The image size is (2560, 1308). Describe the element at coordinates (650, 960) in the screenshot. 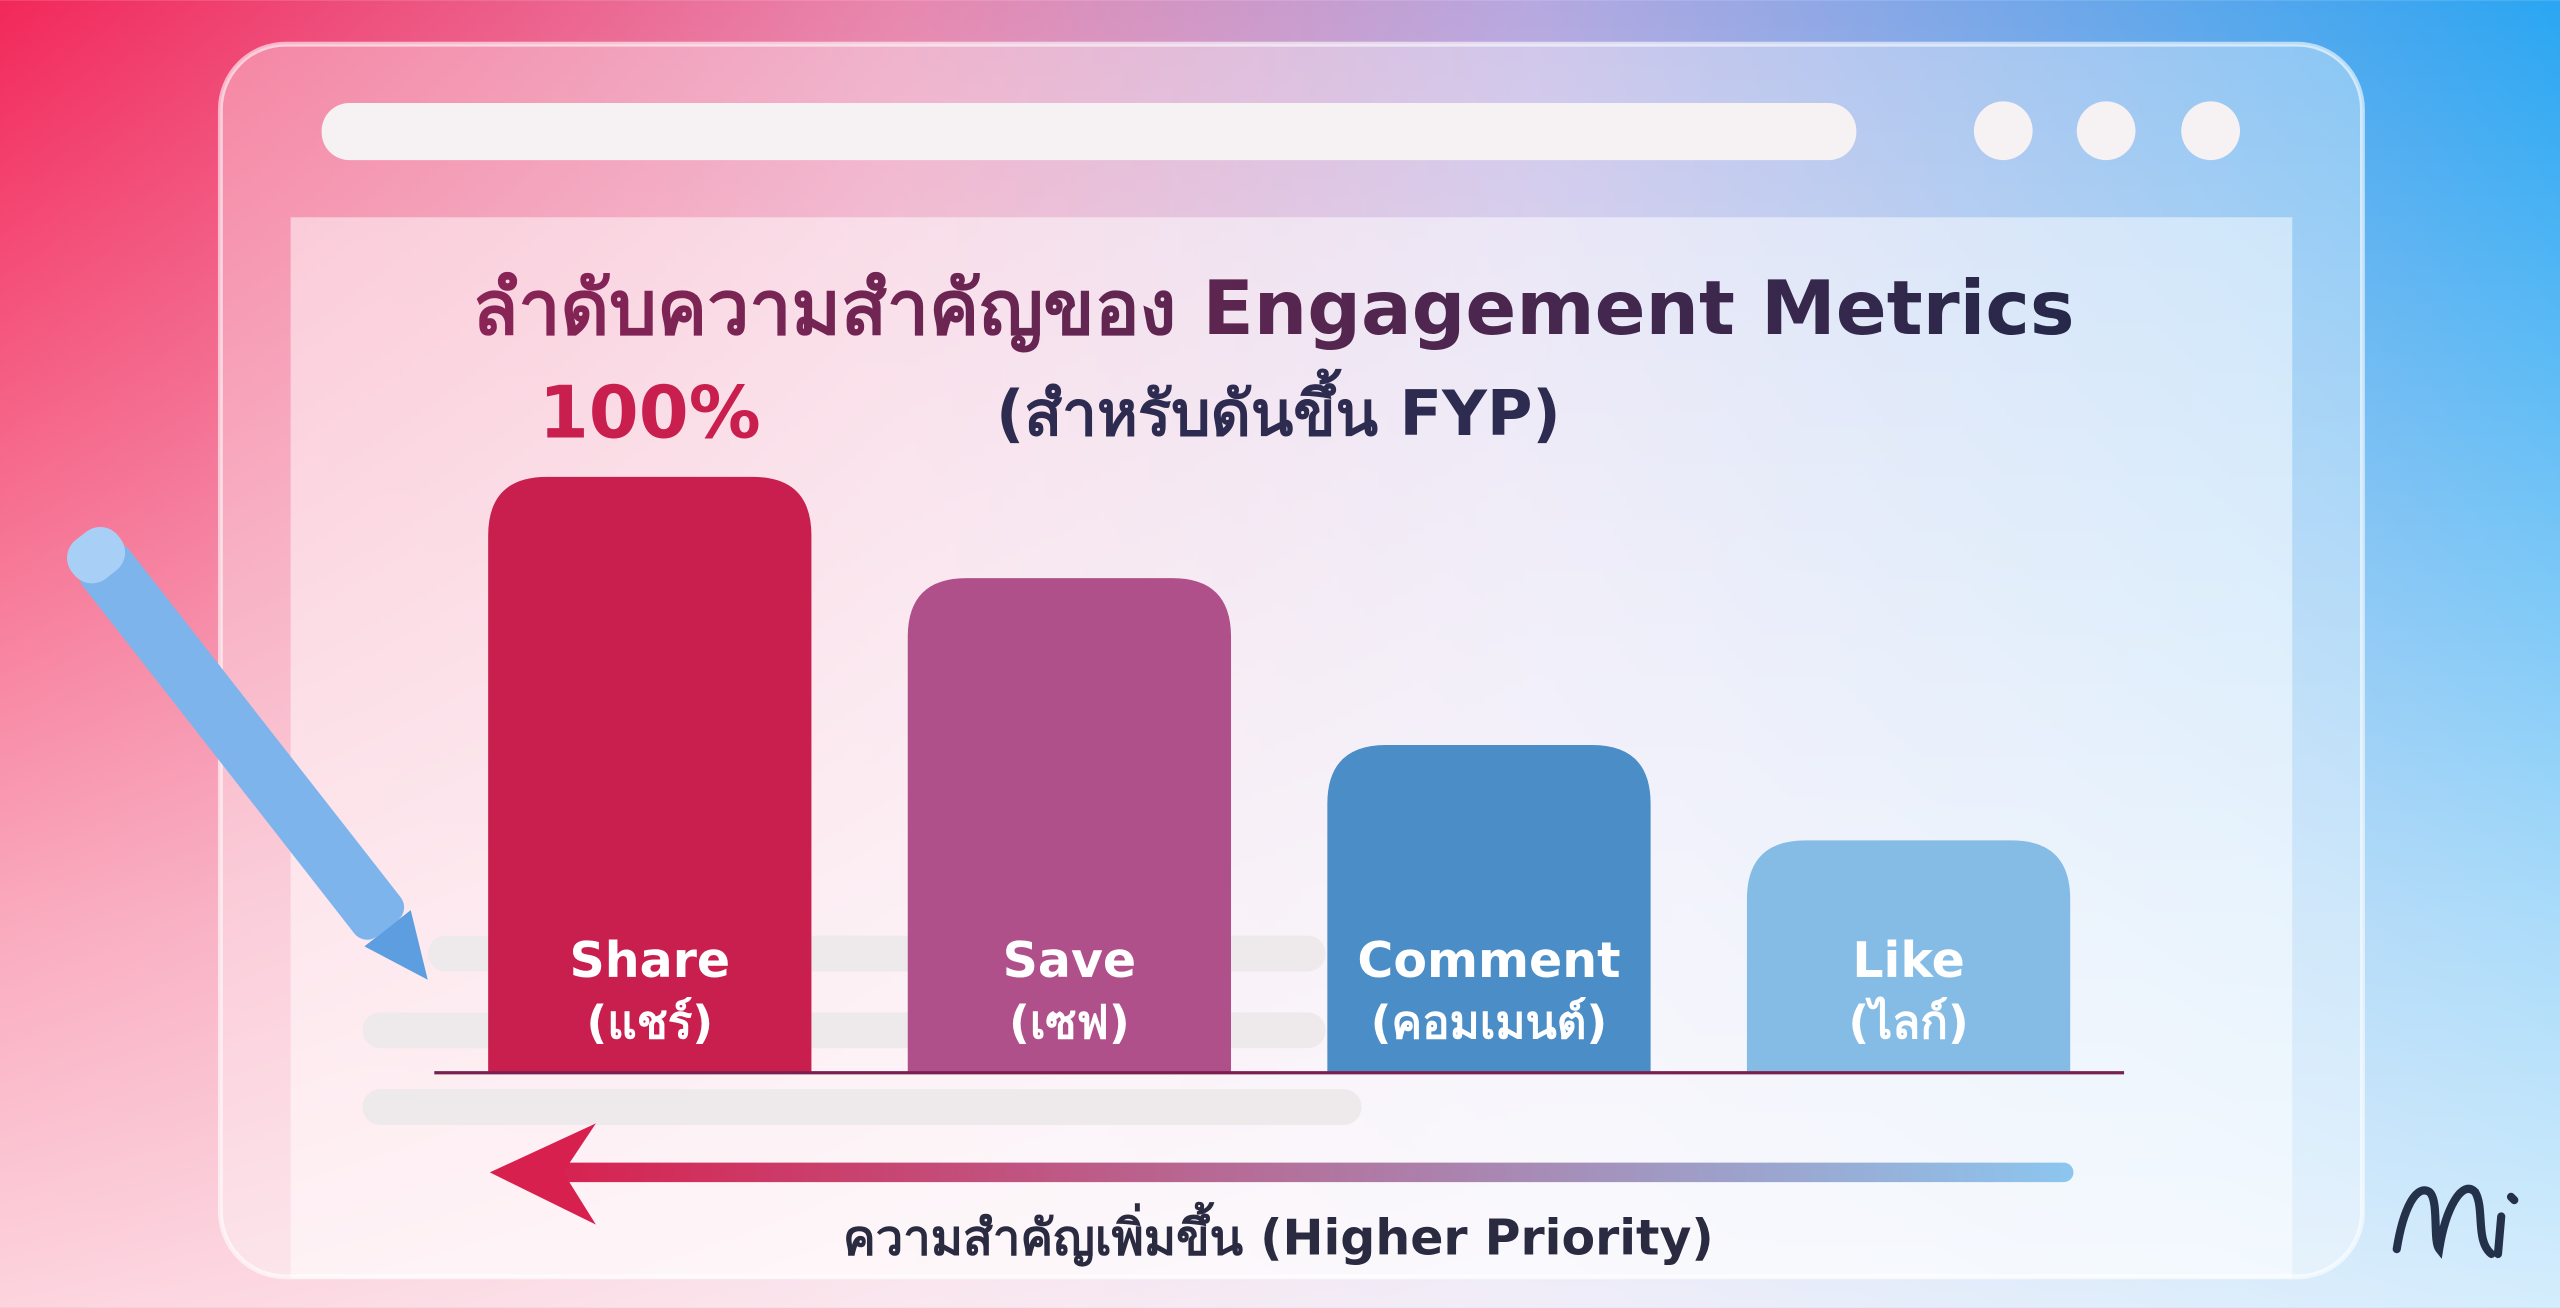

I see `category-label: Share` at that location.